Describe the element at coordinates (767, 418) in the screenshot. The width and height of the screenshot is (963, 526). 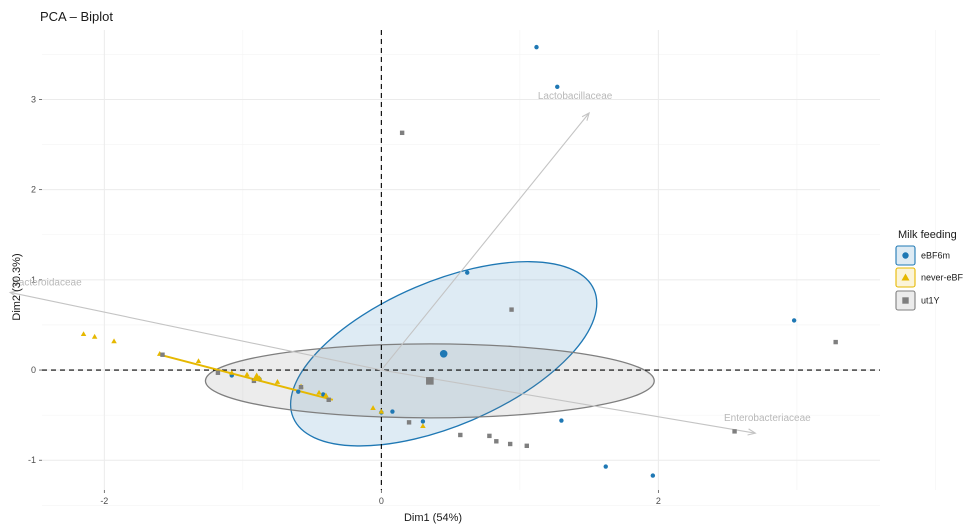
I see `vector-label: Enterobacteriaceae` at that location.